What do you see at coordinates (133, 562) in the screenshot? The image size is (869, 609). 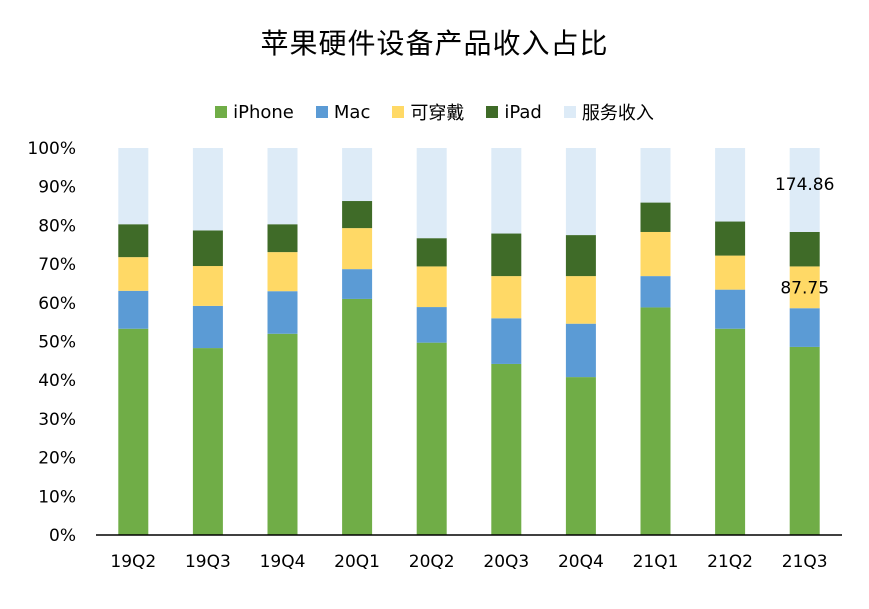 I see `x-tick-label: 19Q2` at bounding box center [133, 562].